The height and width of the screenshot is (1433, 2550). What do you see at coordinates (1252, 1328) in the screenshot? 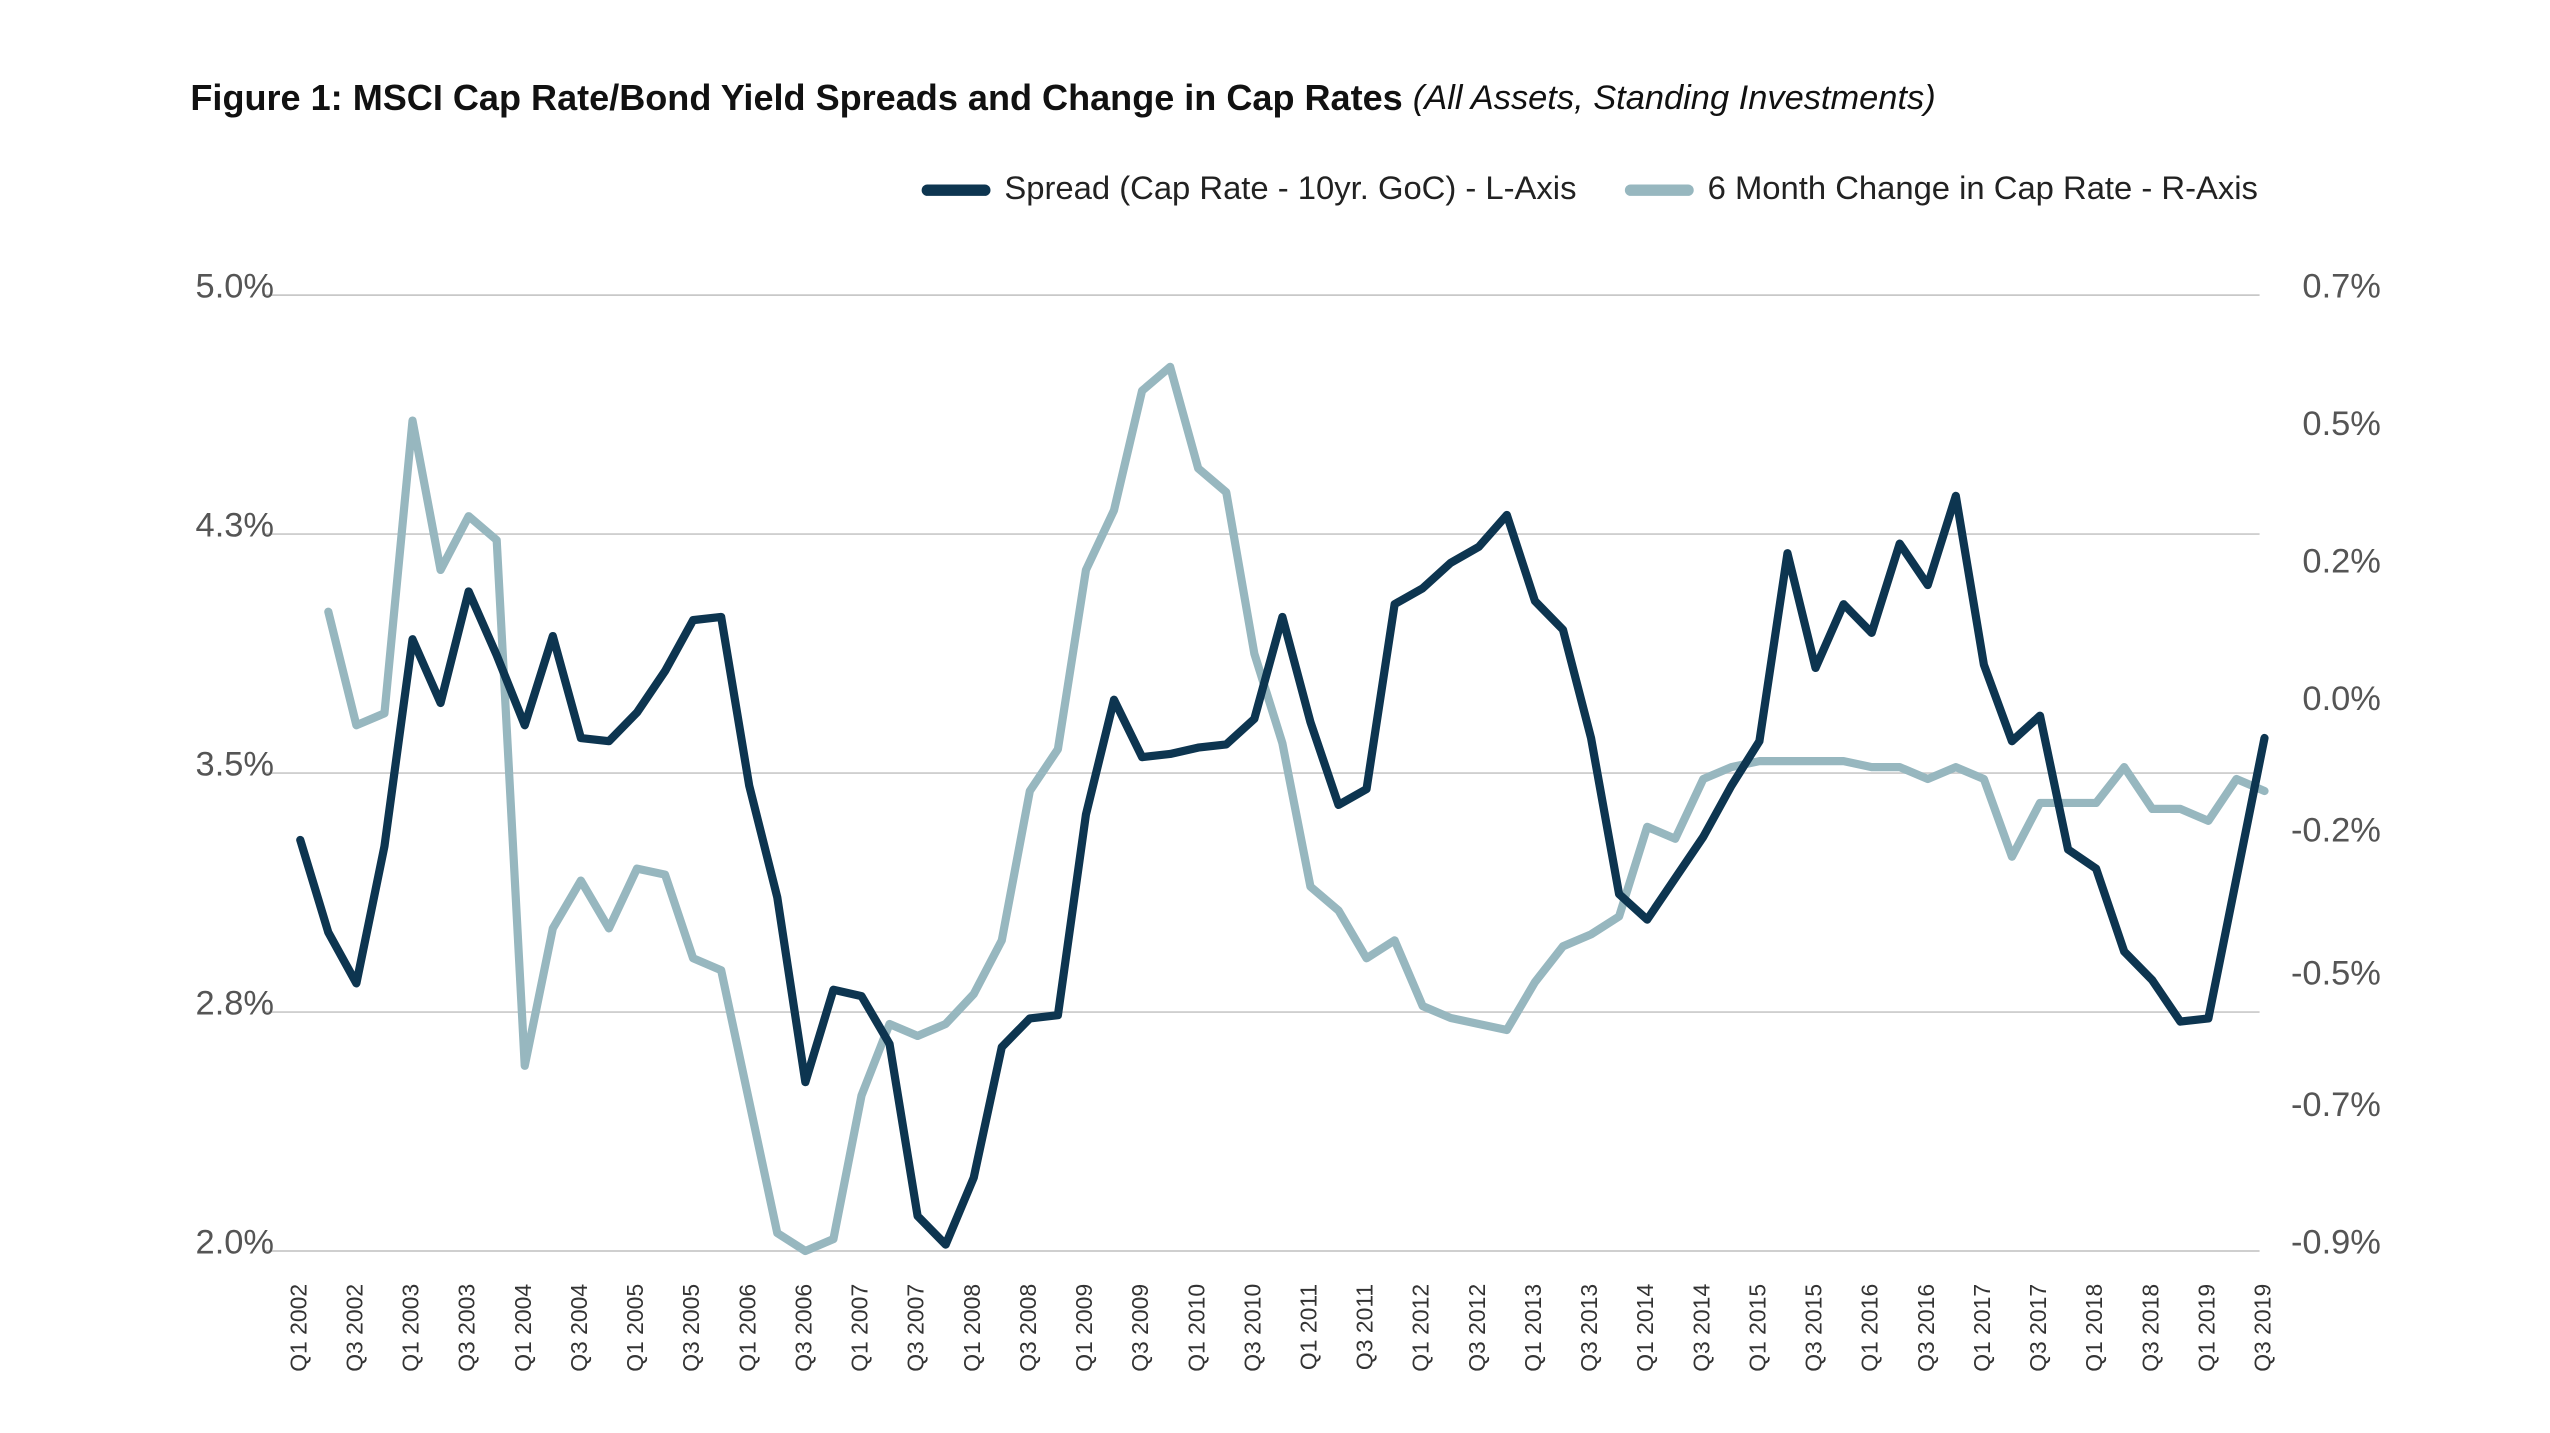
I see `x-tick-label: Q3 2010` at bounding box center [1252, 1328].